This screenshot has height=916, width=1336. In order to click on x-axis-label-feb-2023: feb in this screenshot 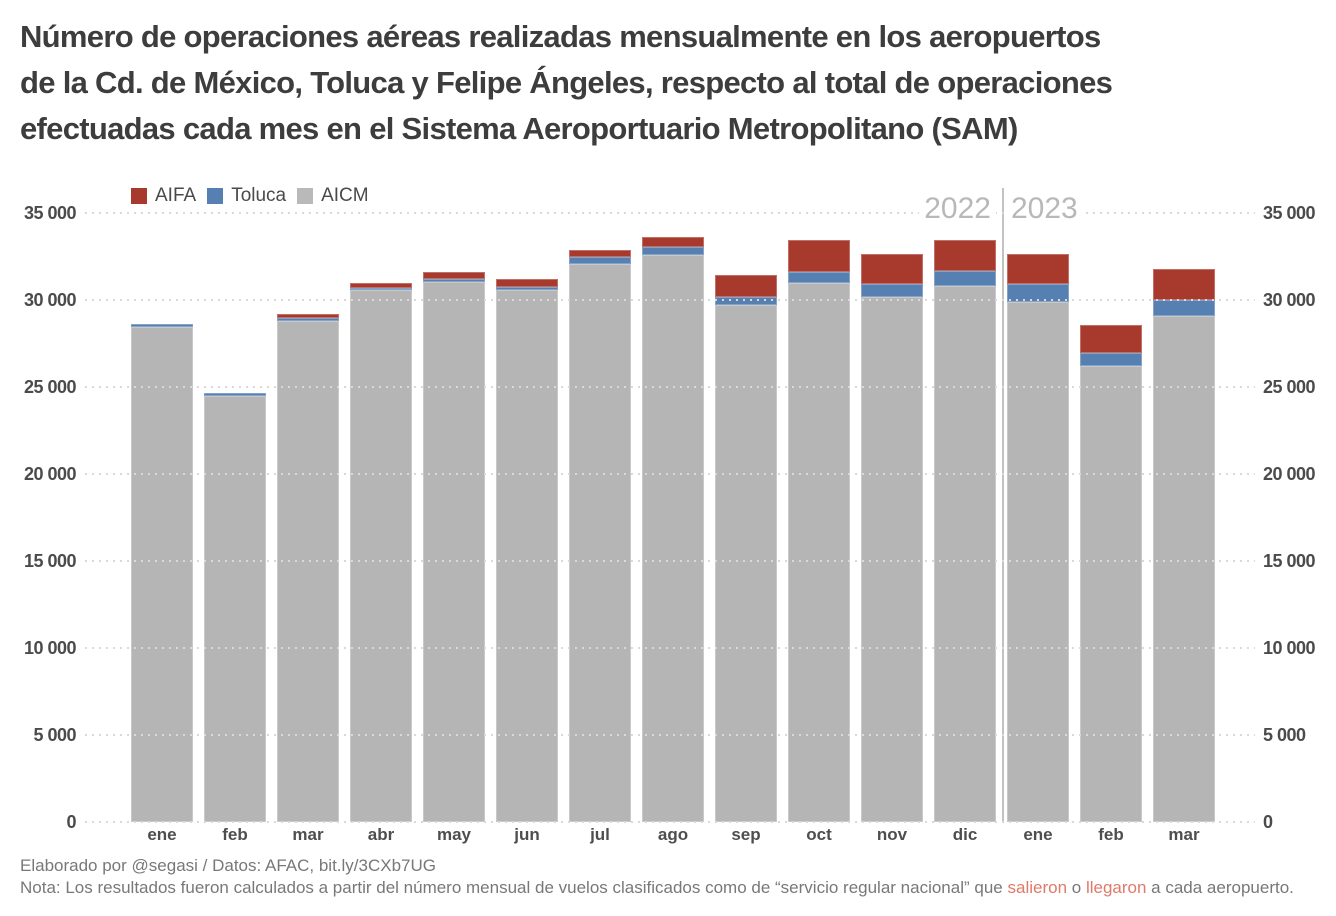, I will do `click(1111, 834)`.